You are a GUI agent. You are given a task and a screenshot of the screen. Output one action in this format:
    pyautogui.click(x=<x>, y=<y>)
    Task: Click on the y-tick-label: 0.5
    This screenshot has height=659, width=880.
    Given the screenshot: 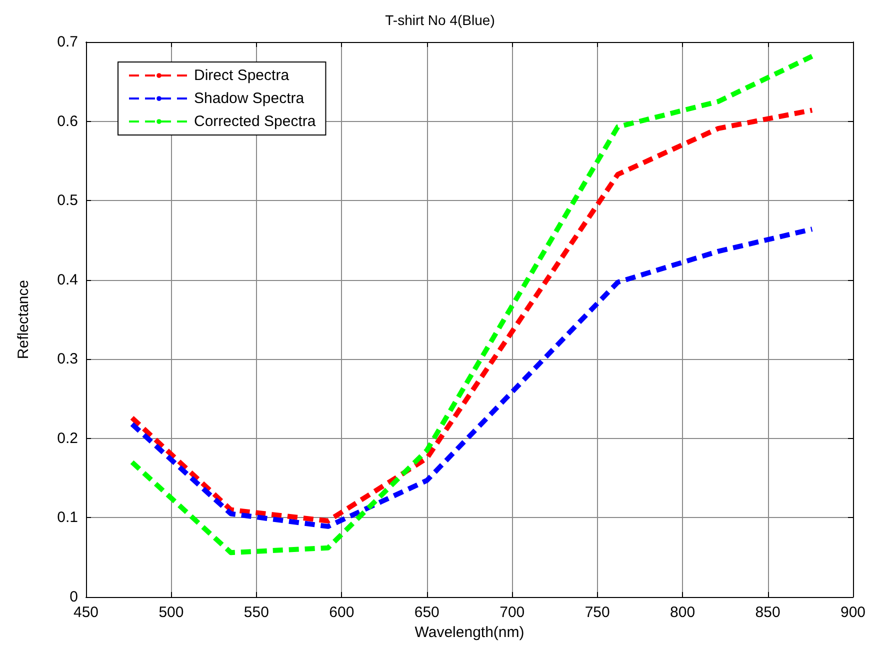 What is the action you would take?
    pyautogui.click(x=67, y=201)
    